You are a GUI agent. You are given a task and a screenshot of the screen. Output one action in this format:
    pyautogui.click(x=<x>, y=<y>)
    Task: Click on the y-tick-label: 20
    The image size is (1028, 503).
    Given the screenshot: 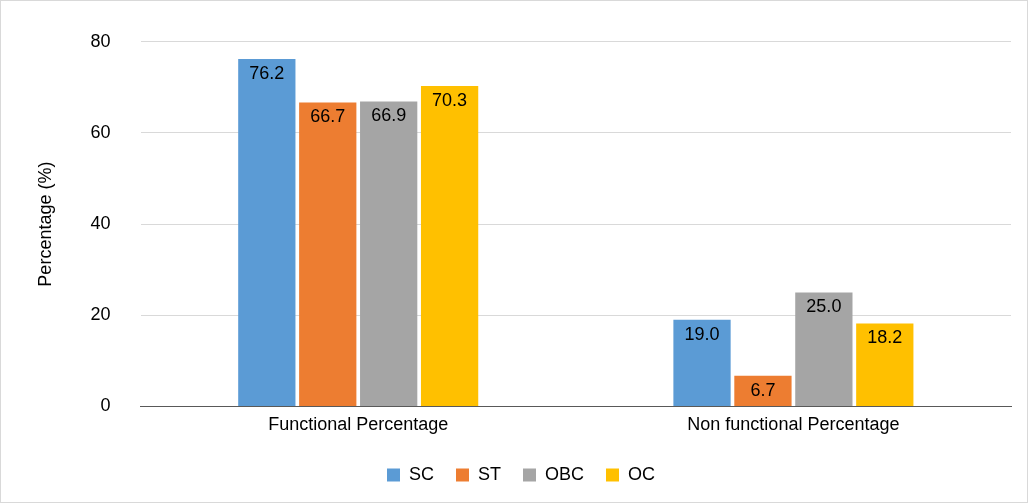 What is the action you would take?
    pyautogui.click(x=100, y=314)
    